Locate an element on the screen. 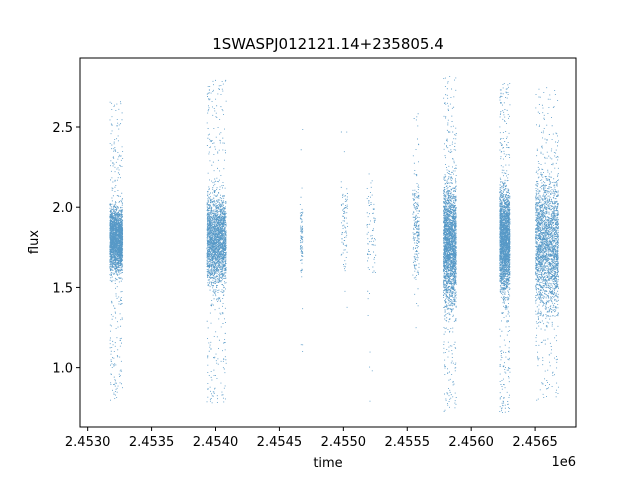 The width and height of the screenshot is (640, 480). x-tick-label: 2.4565 is located at coordinates (535, 442).